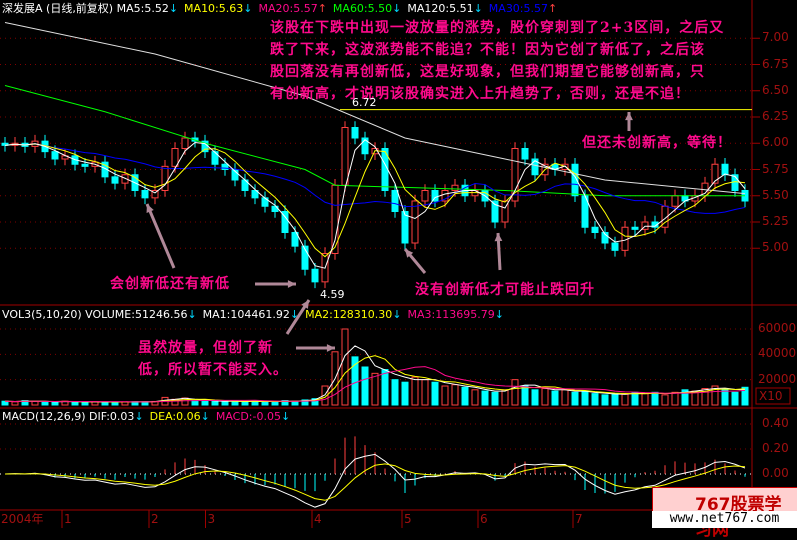 This screenshot has height=540, width=797. What do you see at coordinates (213, 370) in the screenshot?
I see `note-volume-2: 低，所以暂不能买入。` at bounding box center [213, 370].